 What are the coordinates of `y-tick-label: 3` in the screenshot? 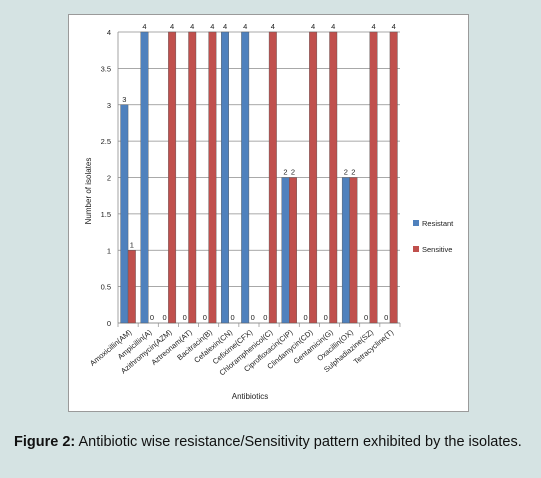 It's located at (109, 105).